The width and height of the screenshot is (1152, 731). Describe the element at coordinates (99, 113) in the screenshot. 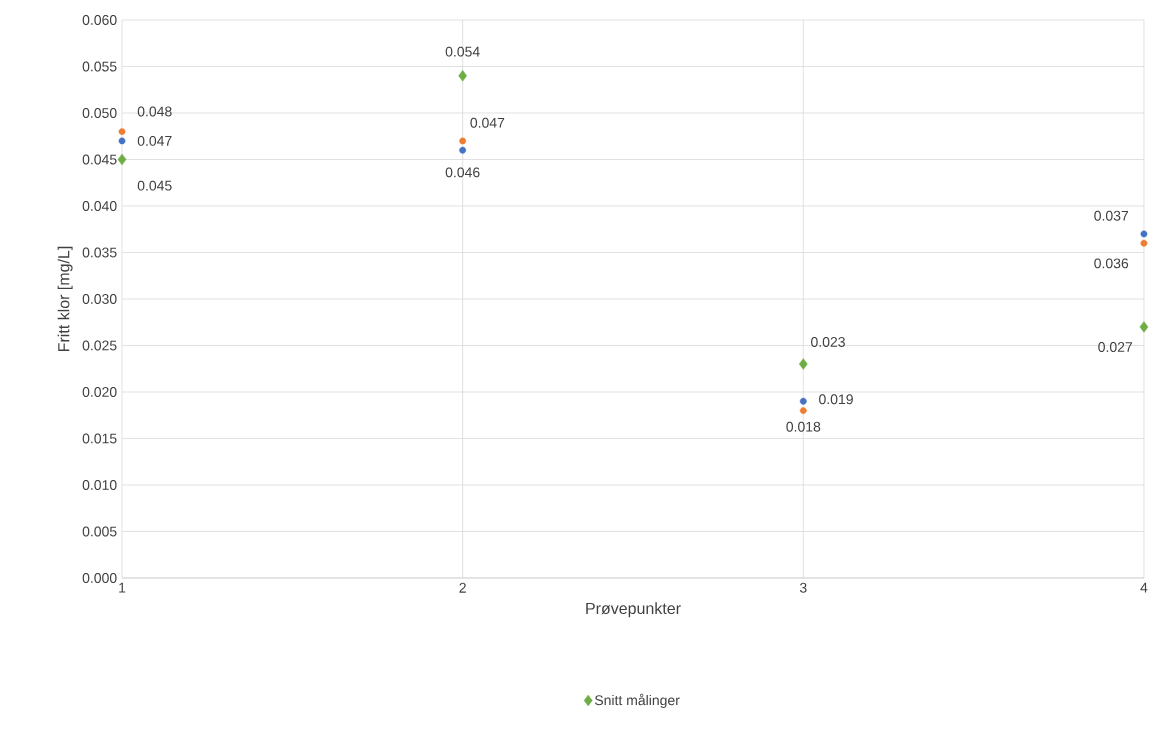

I see `y-tick-label: 0.050` at that location.